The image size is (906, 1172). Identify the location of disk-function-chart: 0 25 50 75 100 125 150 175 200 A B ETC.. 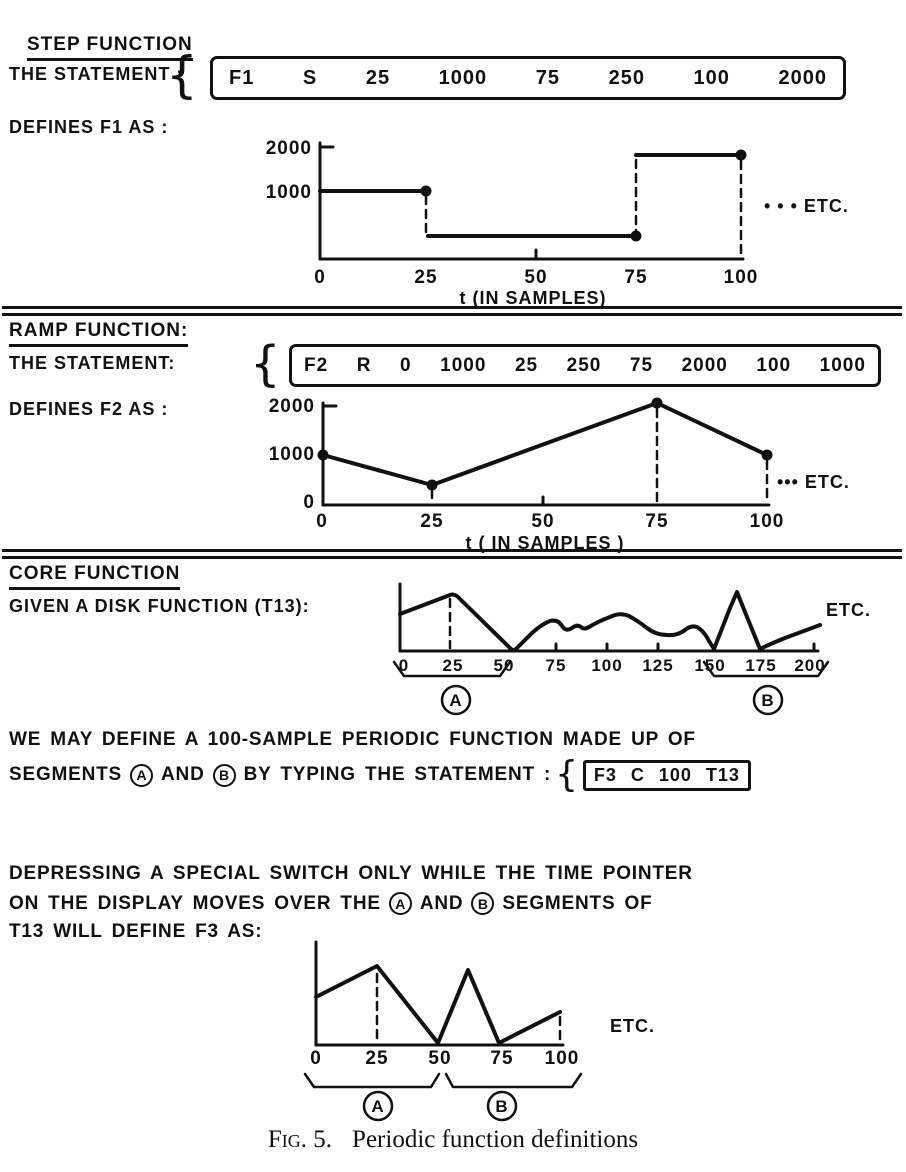
(631, 649).